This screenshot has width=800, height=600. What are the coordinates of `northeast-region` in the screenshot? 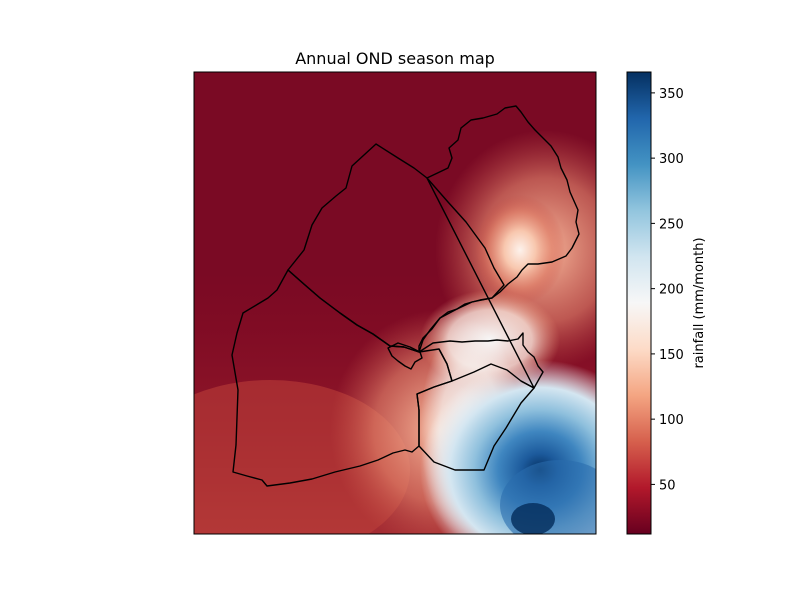 It's located at (499, 247).